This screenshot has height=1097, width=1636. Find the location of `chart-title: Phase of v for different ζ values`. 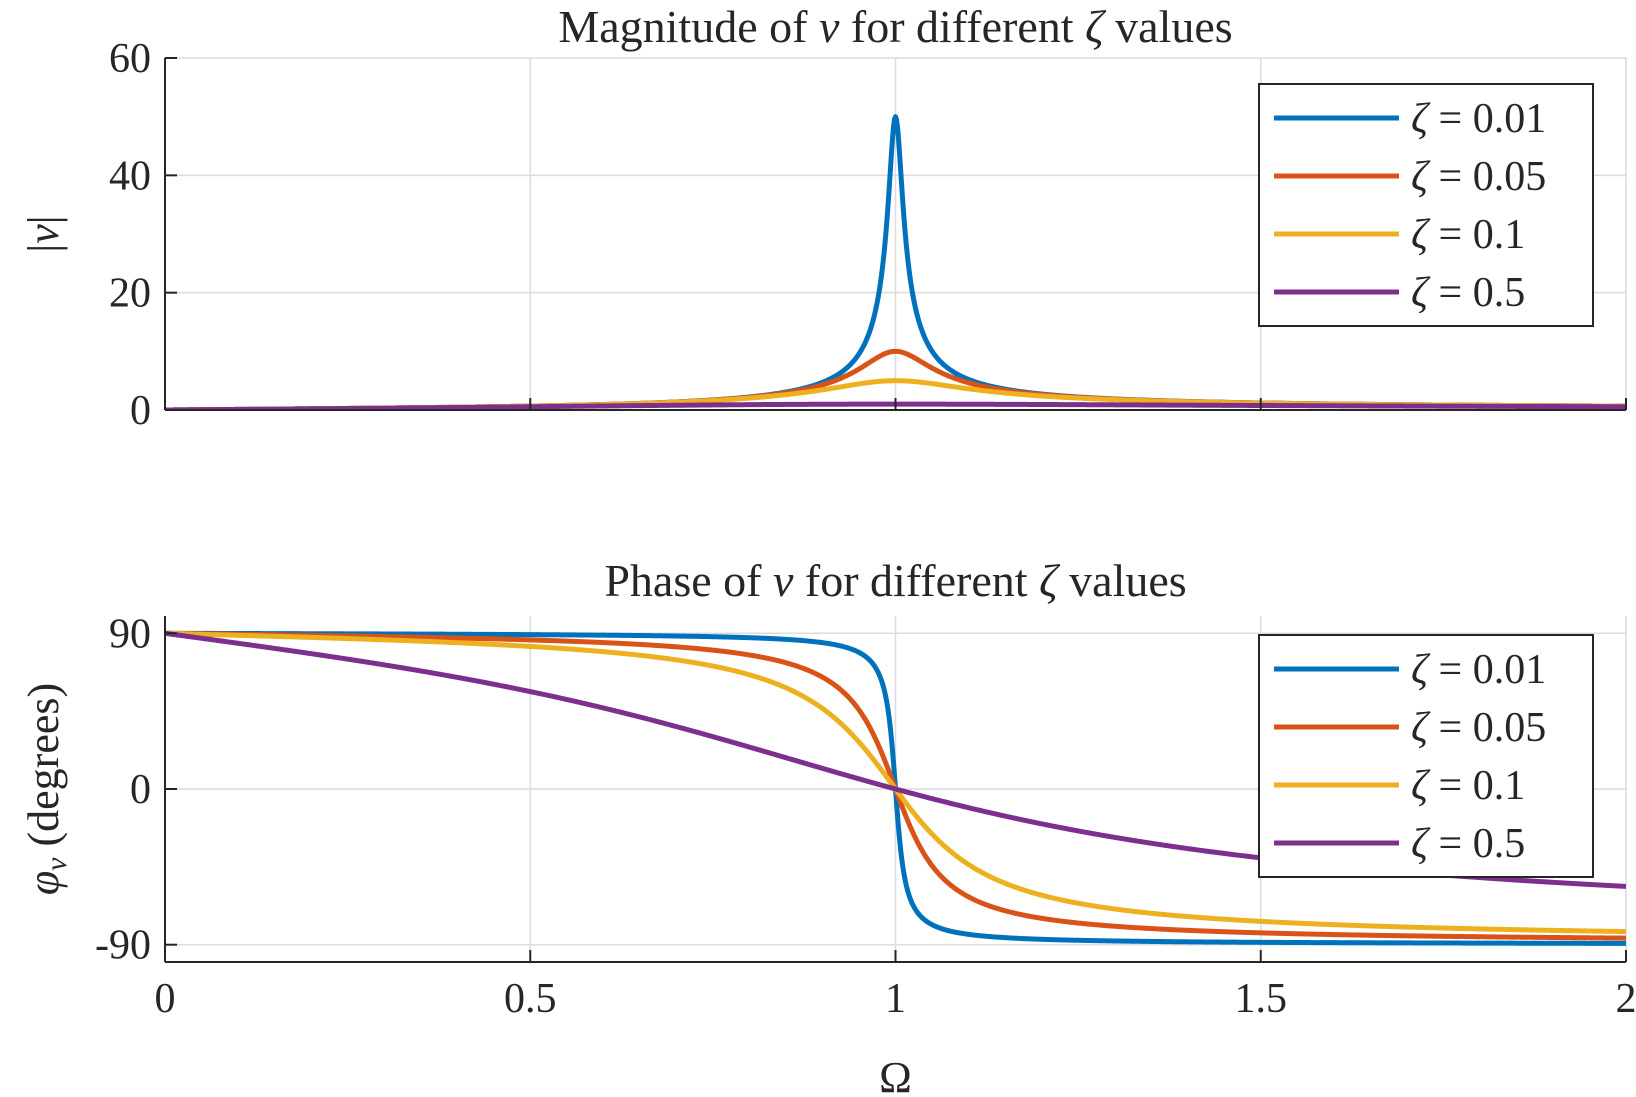

chart-title: Phase of v for different ζ values is located at coordinates (895, 580).